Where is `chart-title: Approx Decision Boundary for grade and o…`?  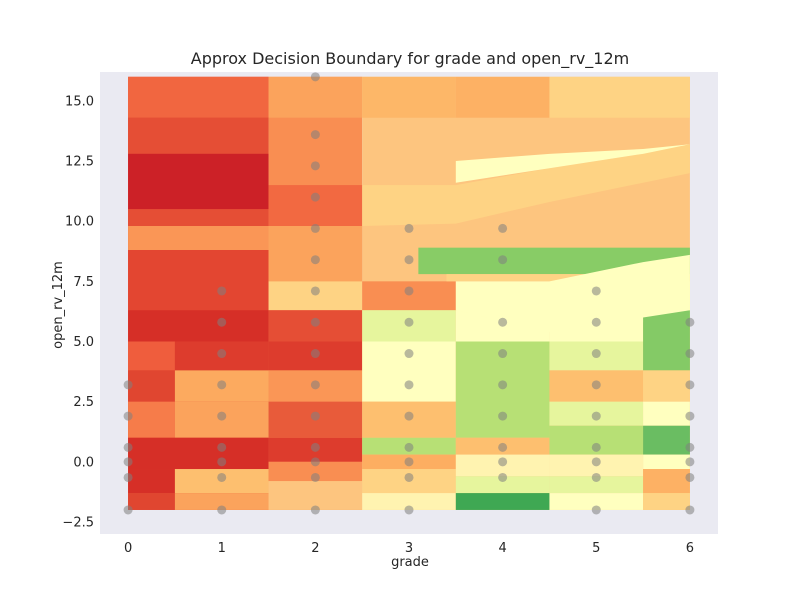 chart-title: Approx Decision Boundary for grade and o… is located at coordinates (410, 59).